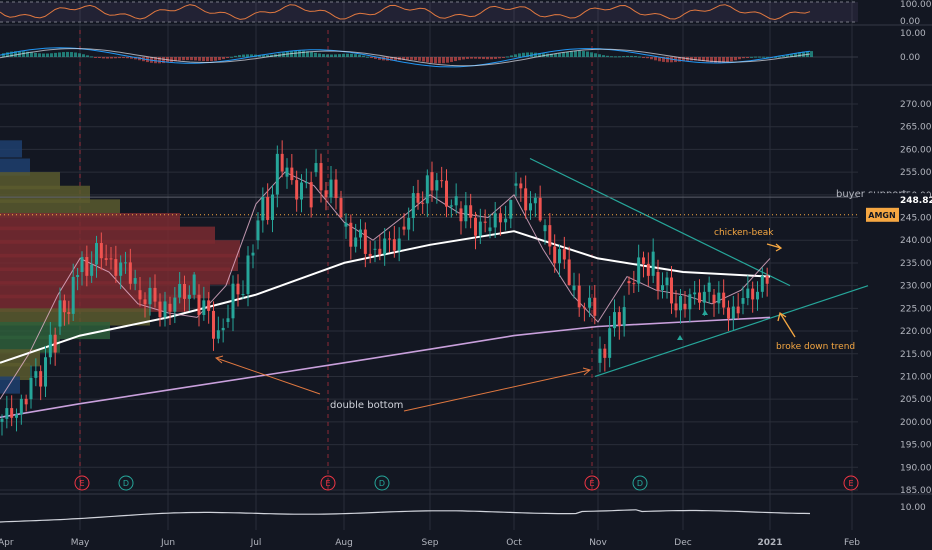  I want to click on event-marker-circle, so click(592, 483).